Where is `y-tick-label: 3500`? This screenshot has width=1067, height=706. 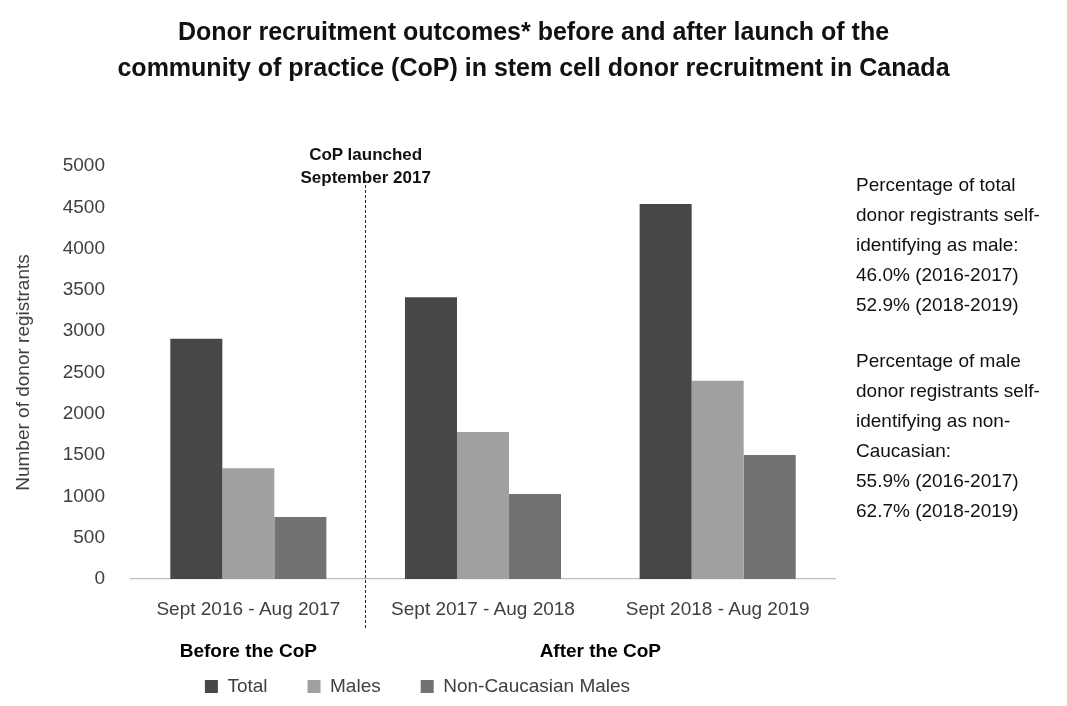
y-tick-label: 3500 is located at coordinates (83, 289).